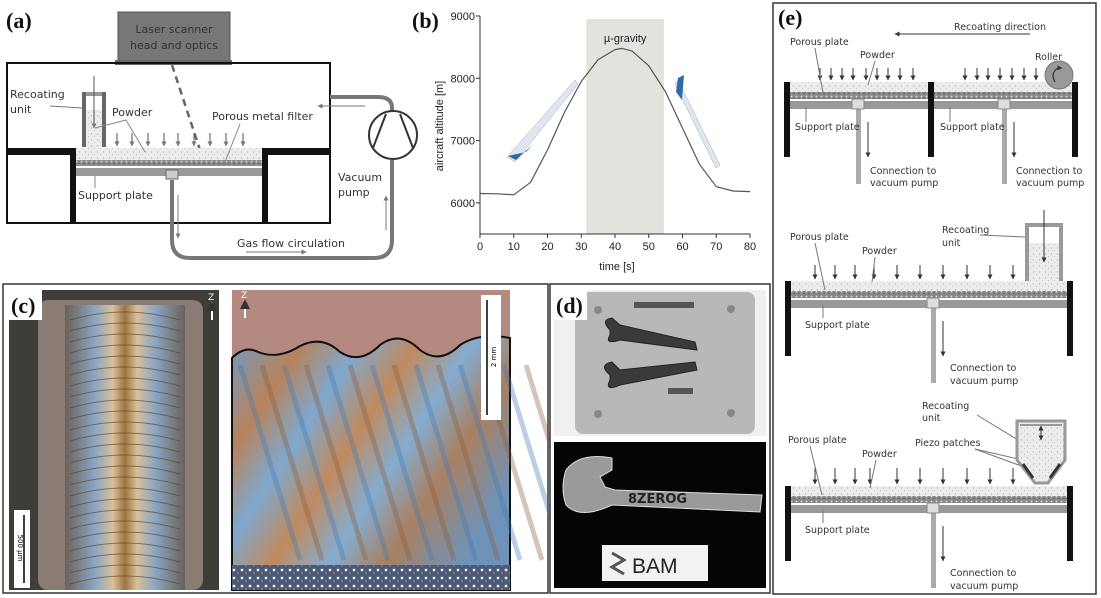 The width and height of the screenshot is (1101, 598). I want to click on bam-text: BAM, so click(655, 566).